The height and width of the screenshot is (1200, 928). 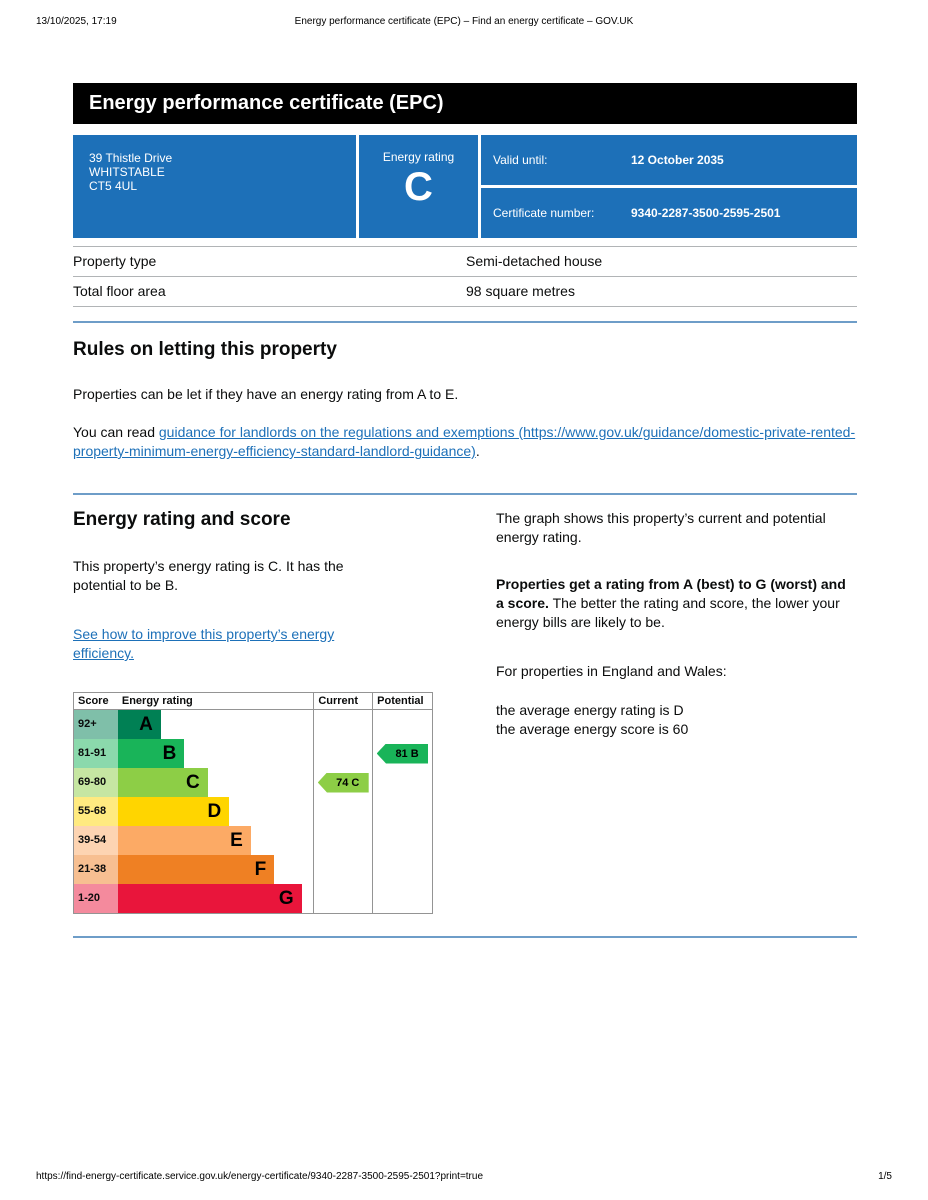 What do you see at coordinates (544, 213) in the screenshot?
I see `certificate-number-label: Certificate number:` at bounding box center [544, 213].